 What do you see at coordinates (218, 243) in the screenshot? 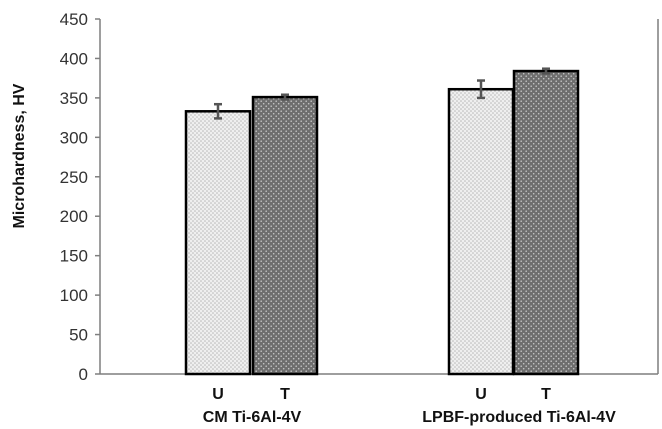
I see `bar-cm-u` at bounding box center [218, 243].